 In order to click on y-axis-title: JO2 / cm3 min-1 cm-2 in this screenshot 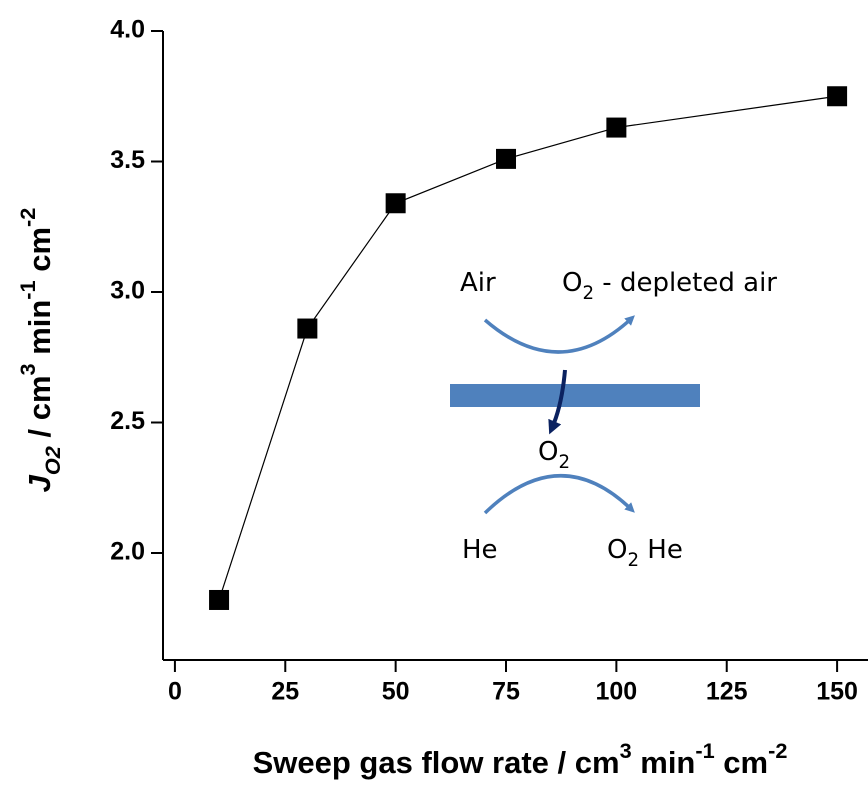, I will do `click(40, 350)`.